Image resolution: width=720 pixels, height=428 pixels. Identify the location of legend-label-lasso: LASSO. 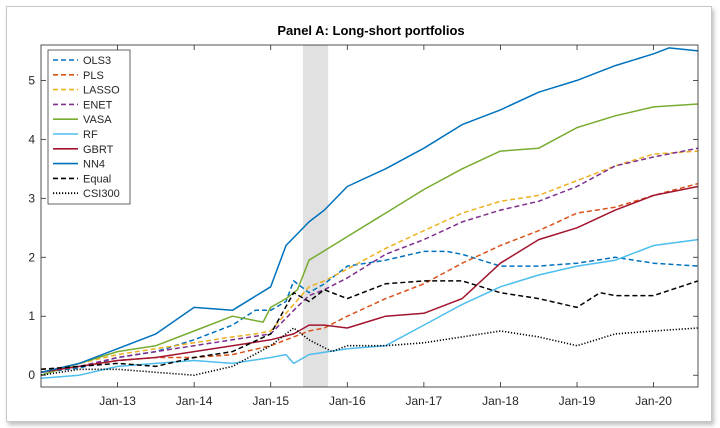
(101, 91).